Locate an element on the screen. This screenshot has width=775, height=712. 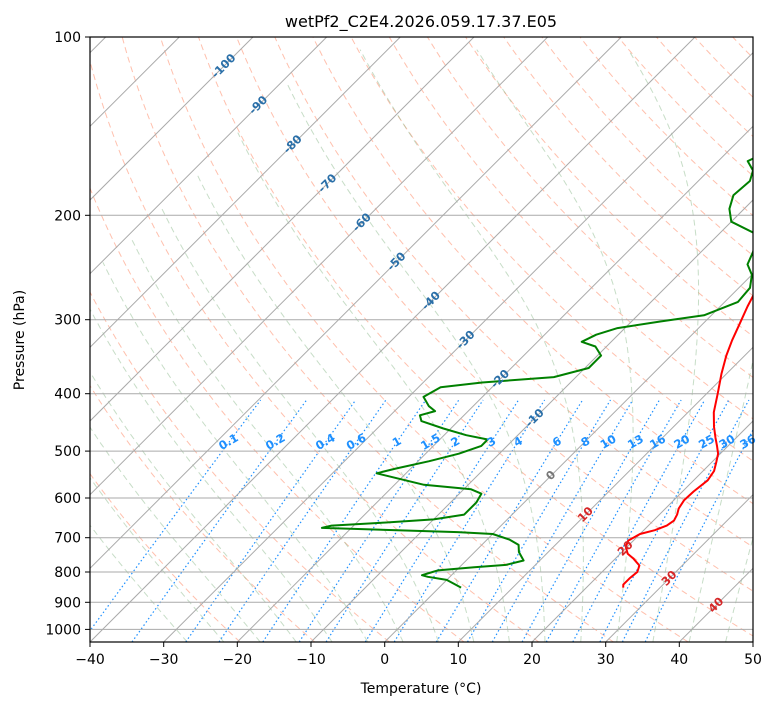
y-tick-label: 900 is located at coordinates (67, 603).